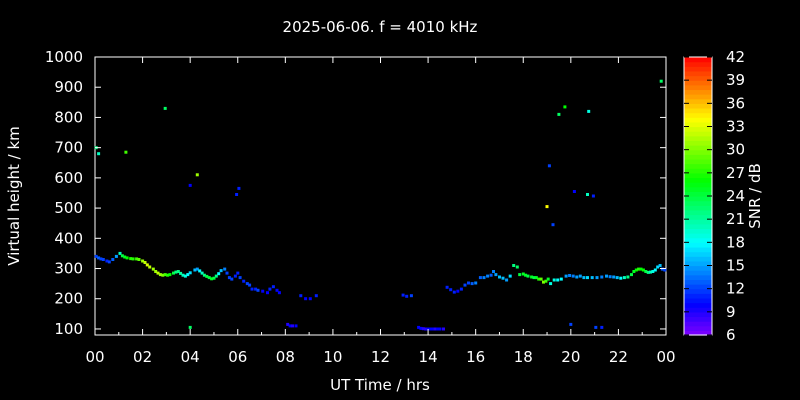  Describe the element at coordinates (142, 357) in the screenshot. I see `x-tick-label: 02` at that location.